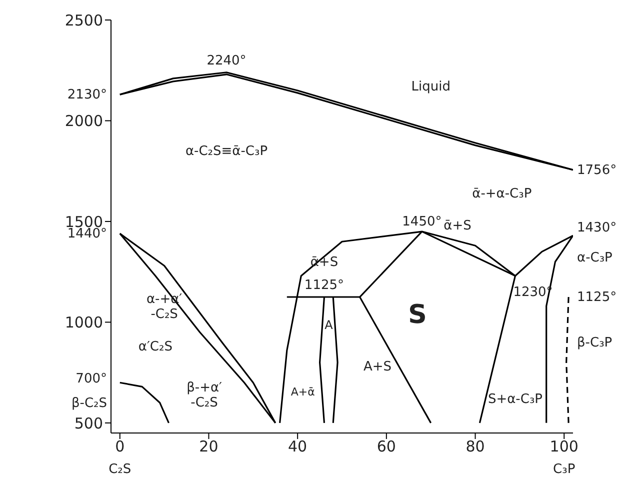  What do you see at coordinates (386, 447) in the screenshot?
I see `x-tick-label: 60` at bounding box center [386, 447].